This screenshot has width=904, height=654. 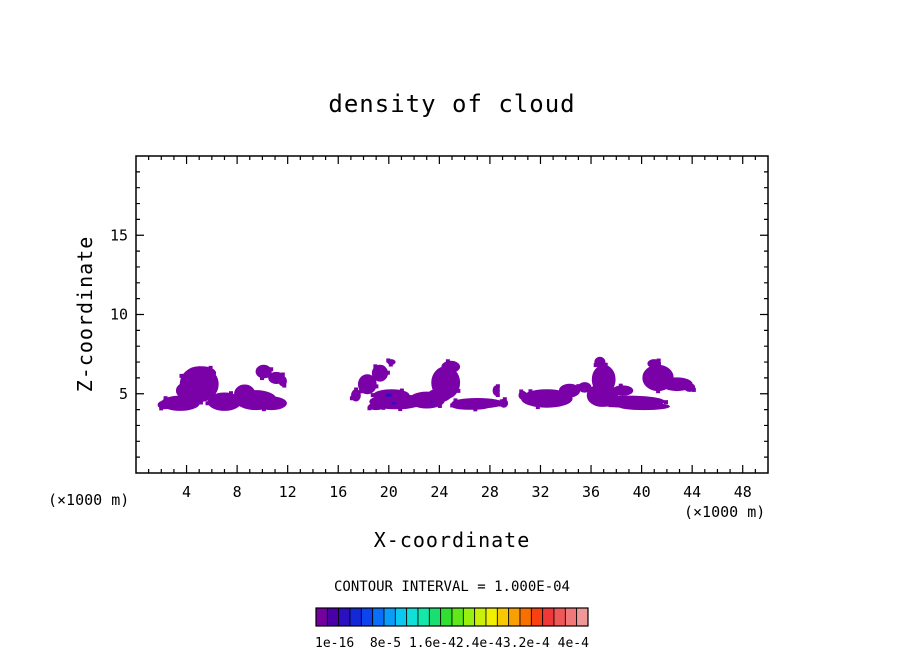 What do you see at coordinates (186, 492) in the screenshot?
I see `x-tick-label: 4` at bounding box center [186, 492].